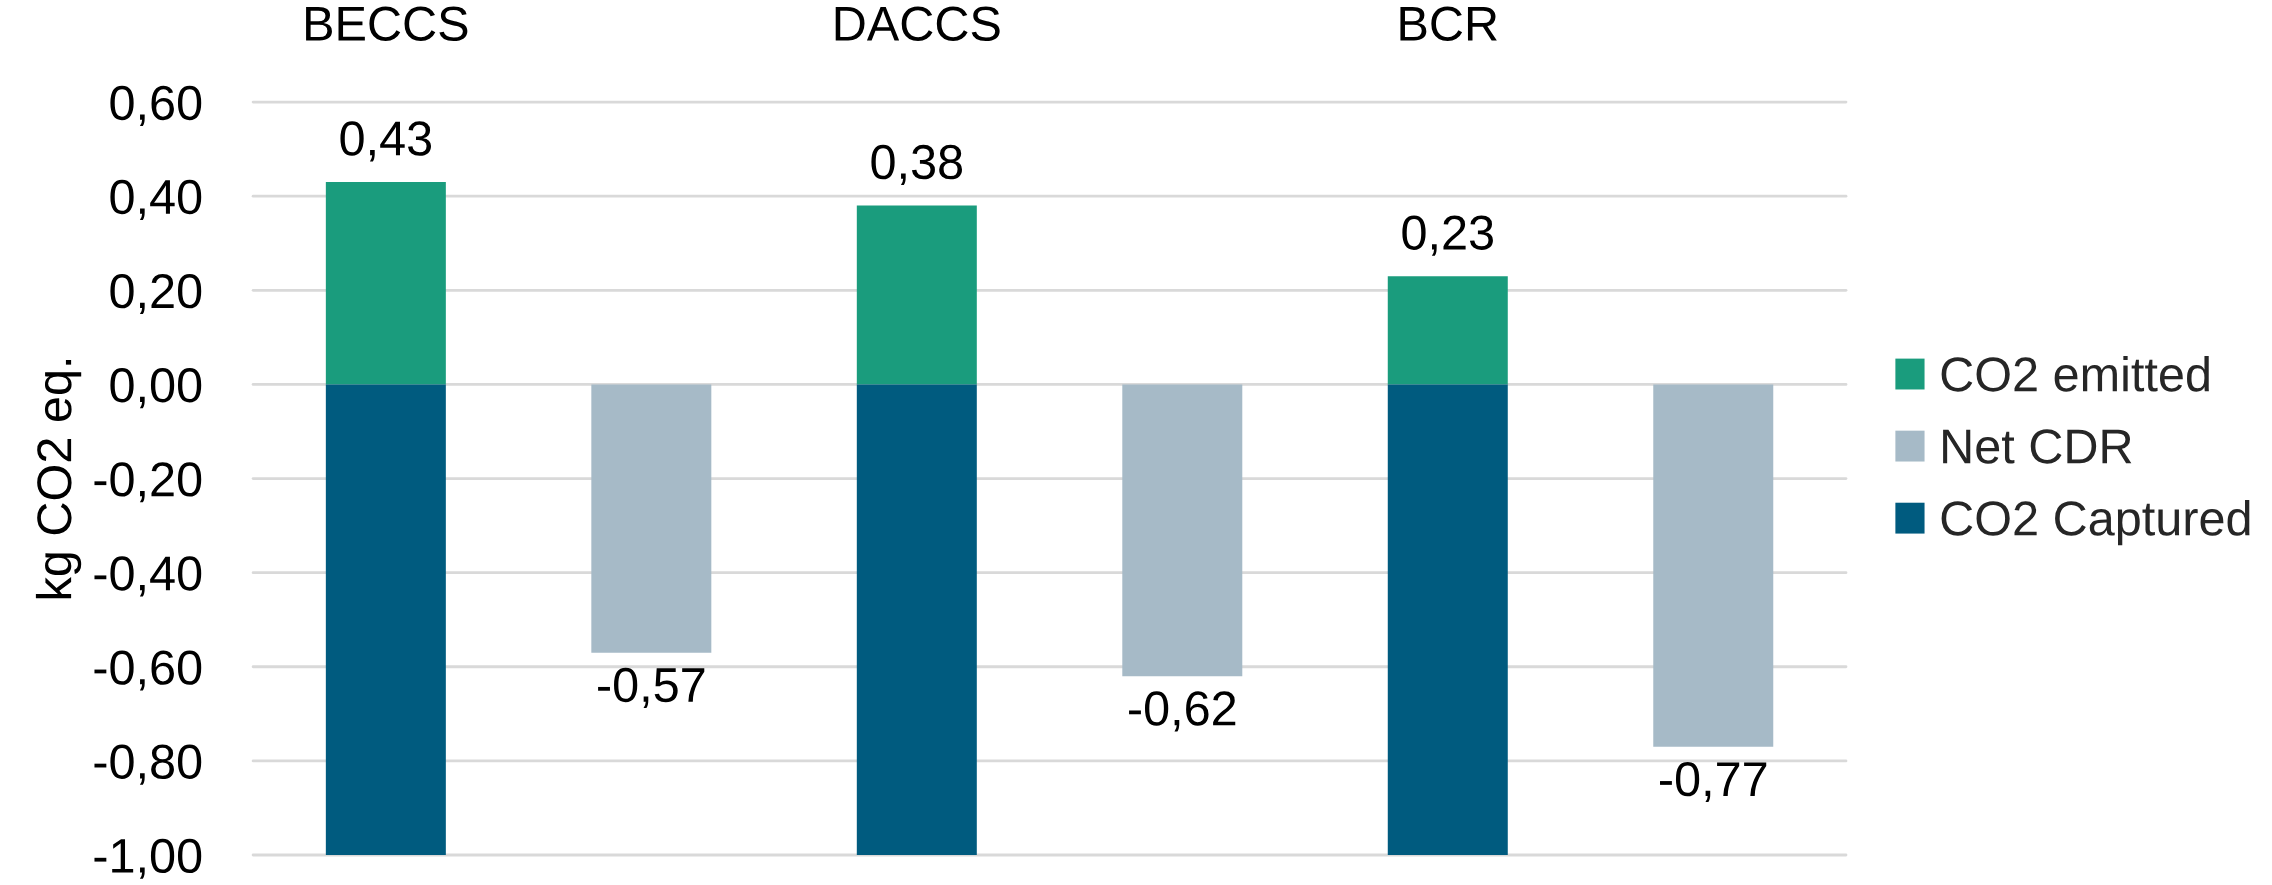  I want to click on data-label: 0,23, so click(1447, 235).